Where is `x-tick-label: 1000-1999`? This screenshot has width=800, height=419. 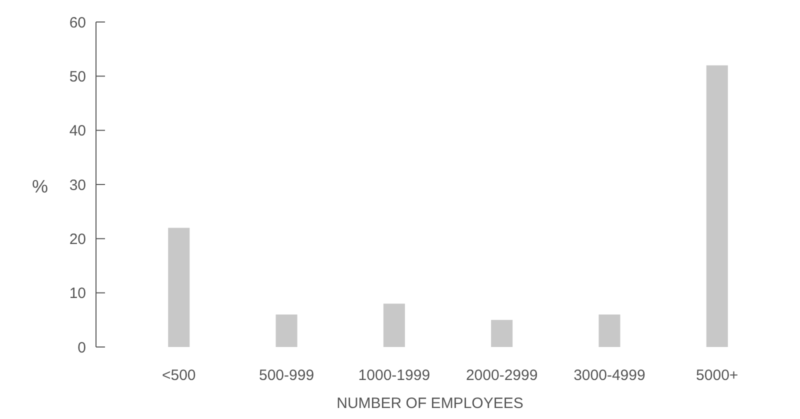
x-tick-label: 1000-1999 is located at coordinates (394, 375).